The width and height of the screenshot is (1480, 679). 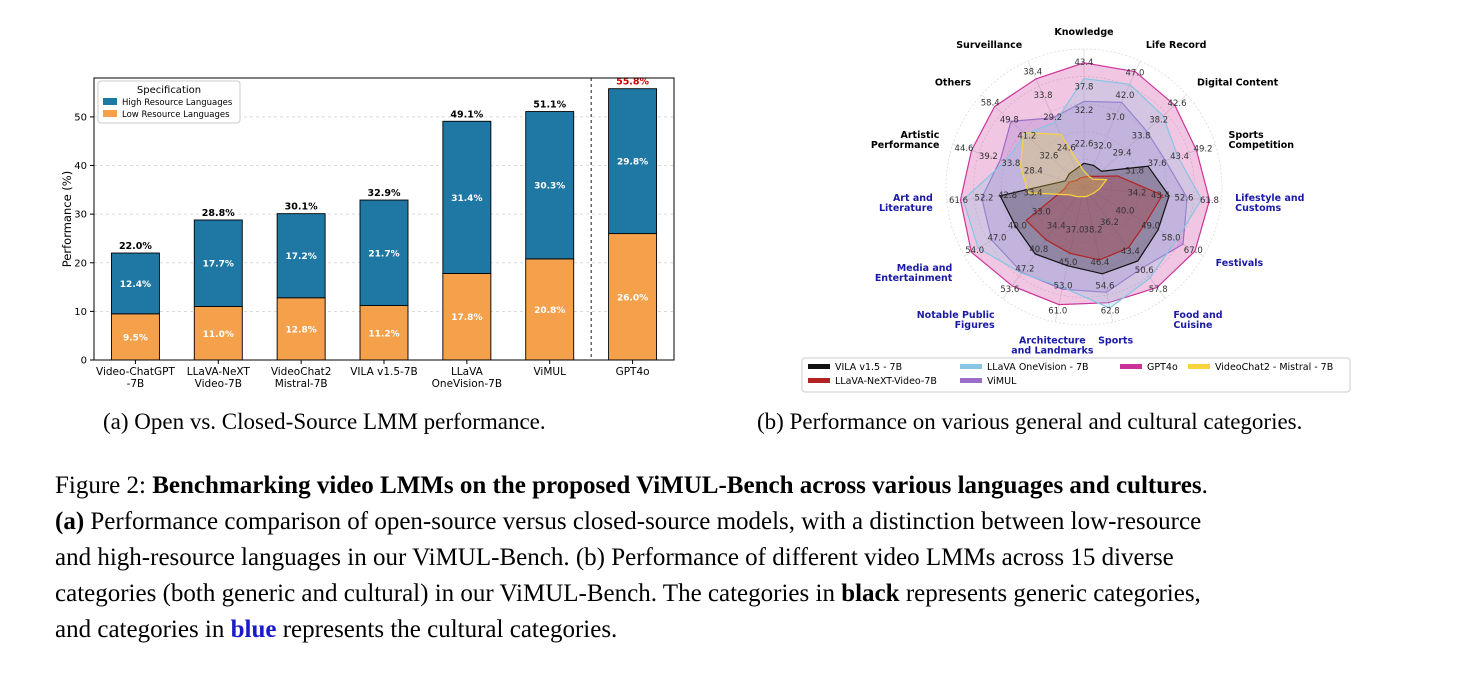 I want to click on bar-high-label: 30.3%, so click(x=549, y=187).